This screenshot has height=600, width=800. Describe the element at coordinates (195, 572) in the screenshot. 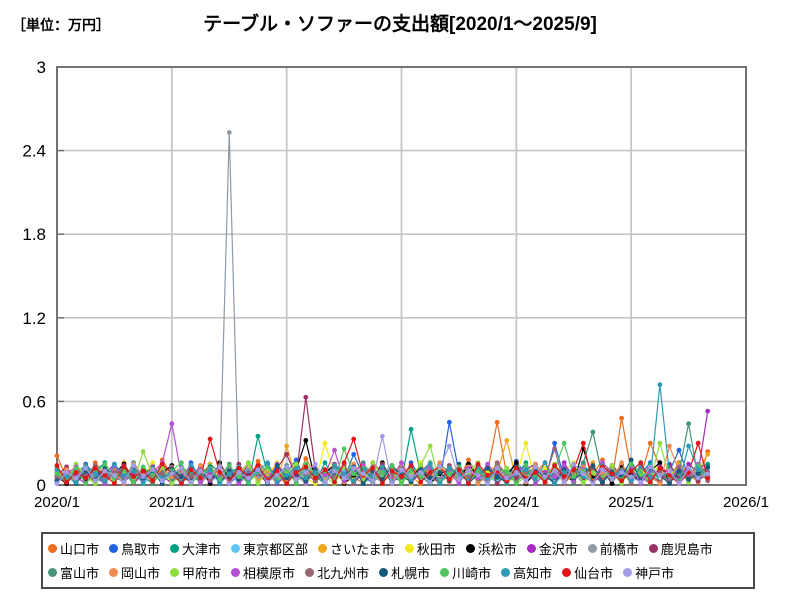

I see `legend-item: 甲府市` at that location.